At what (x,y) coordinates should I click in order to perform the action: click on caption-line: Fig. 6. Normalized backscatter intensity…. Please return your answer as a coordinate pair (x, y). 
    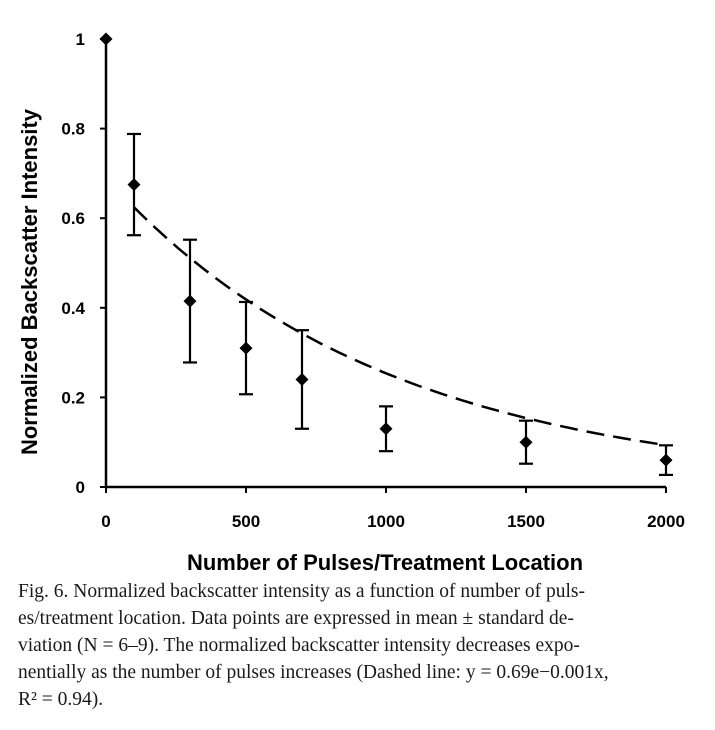
    Looking at the image, I should click on (301, 591).